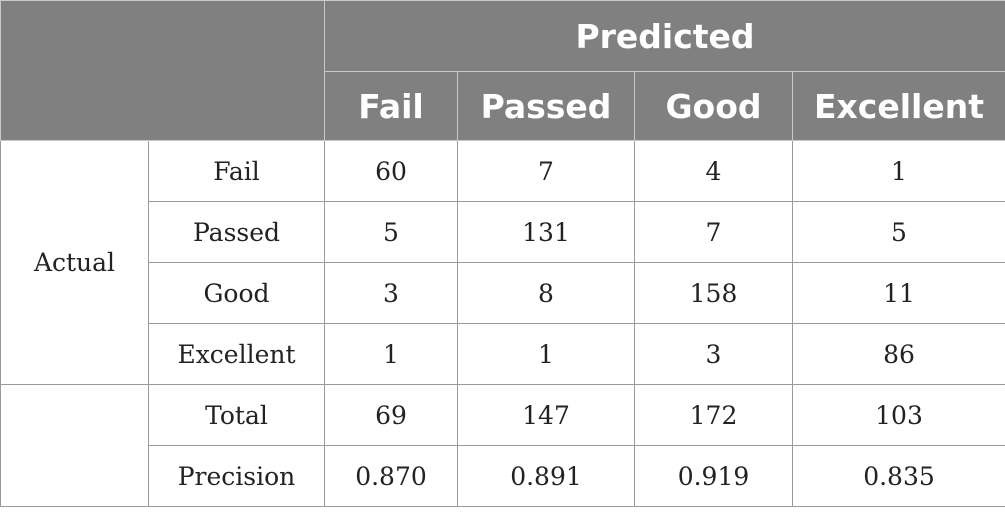  I want to click on table-cell: 60, so click(391, 171).